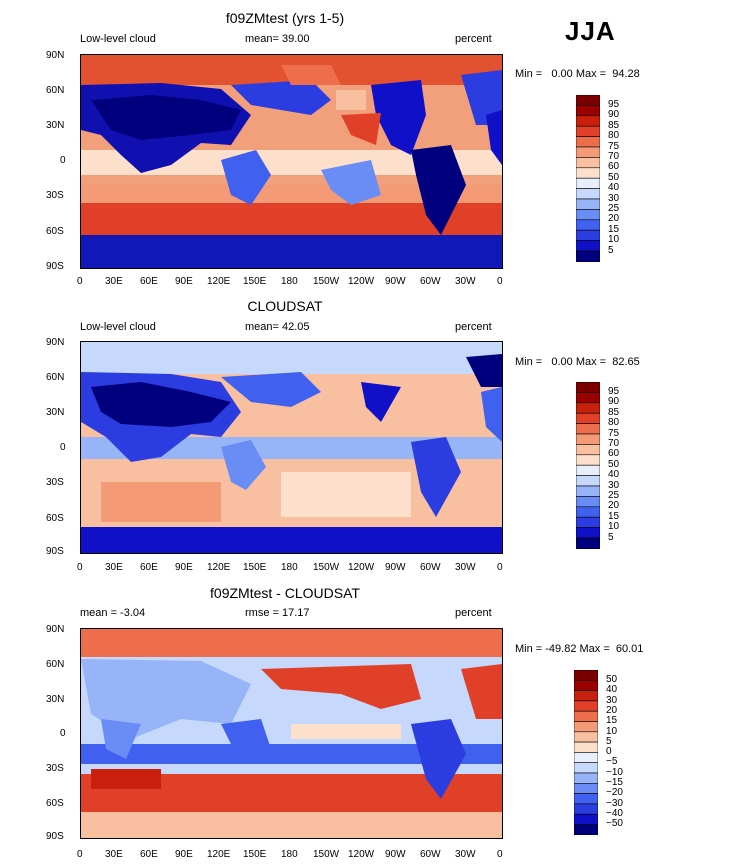 The image size is (733, 866). What do you see at coordinates (118, 327) in the screenshot?
I see `panel-2-variable-label: Low-level cloud` at bounding box center [118, 327].